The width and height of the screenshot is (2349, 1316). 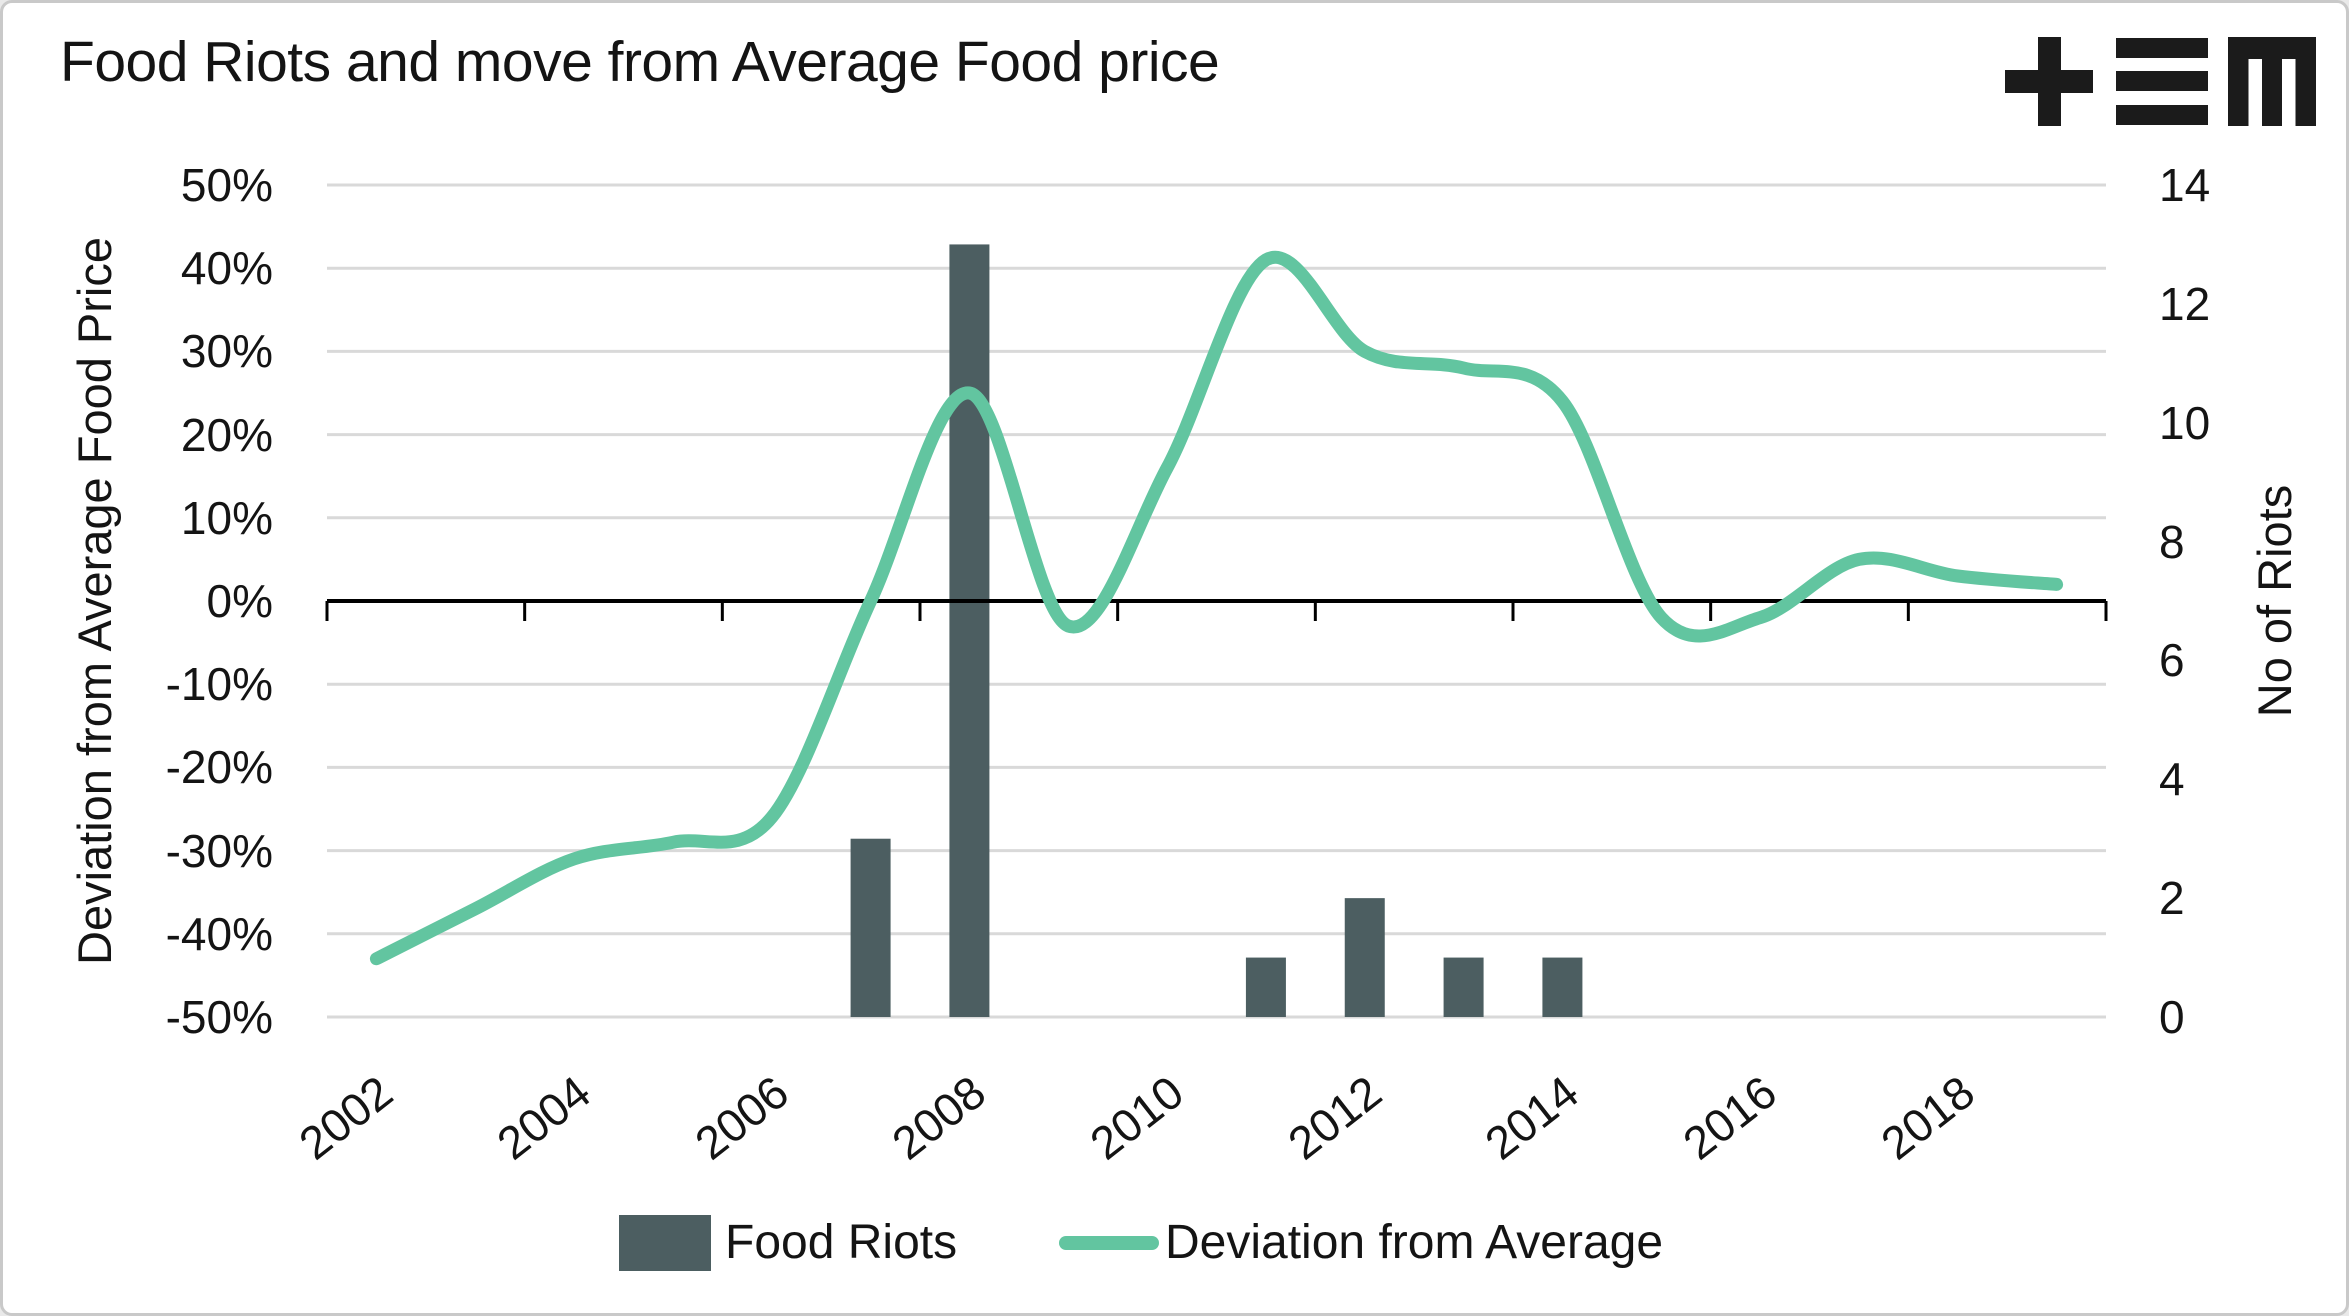 I want to click on left-axis-tick-label: -40%, so click(x=219, y=933).